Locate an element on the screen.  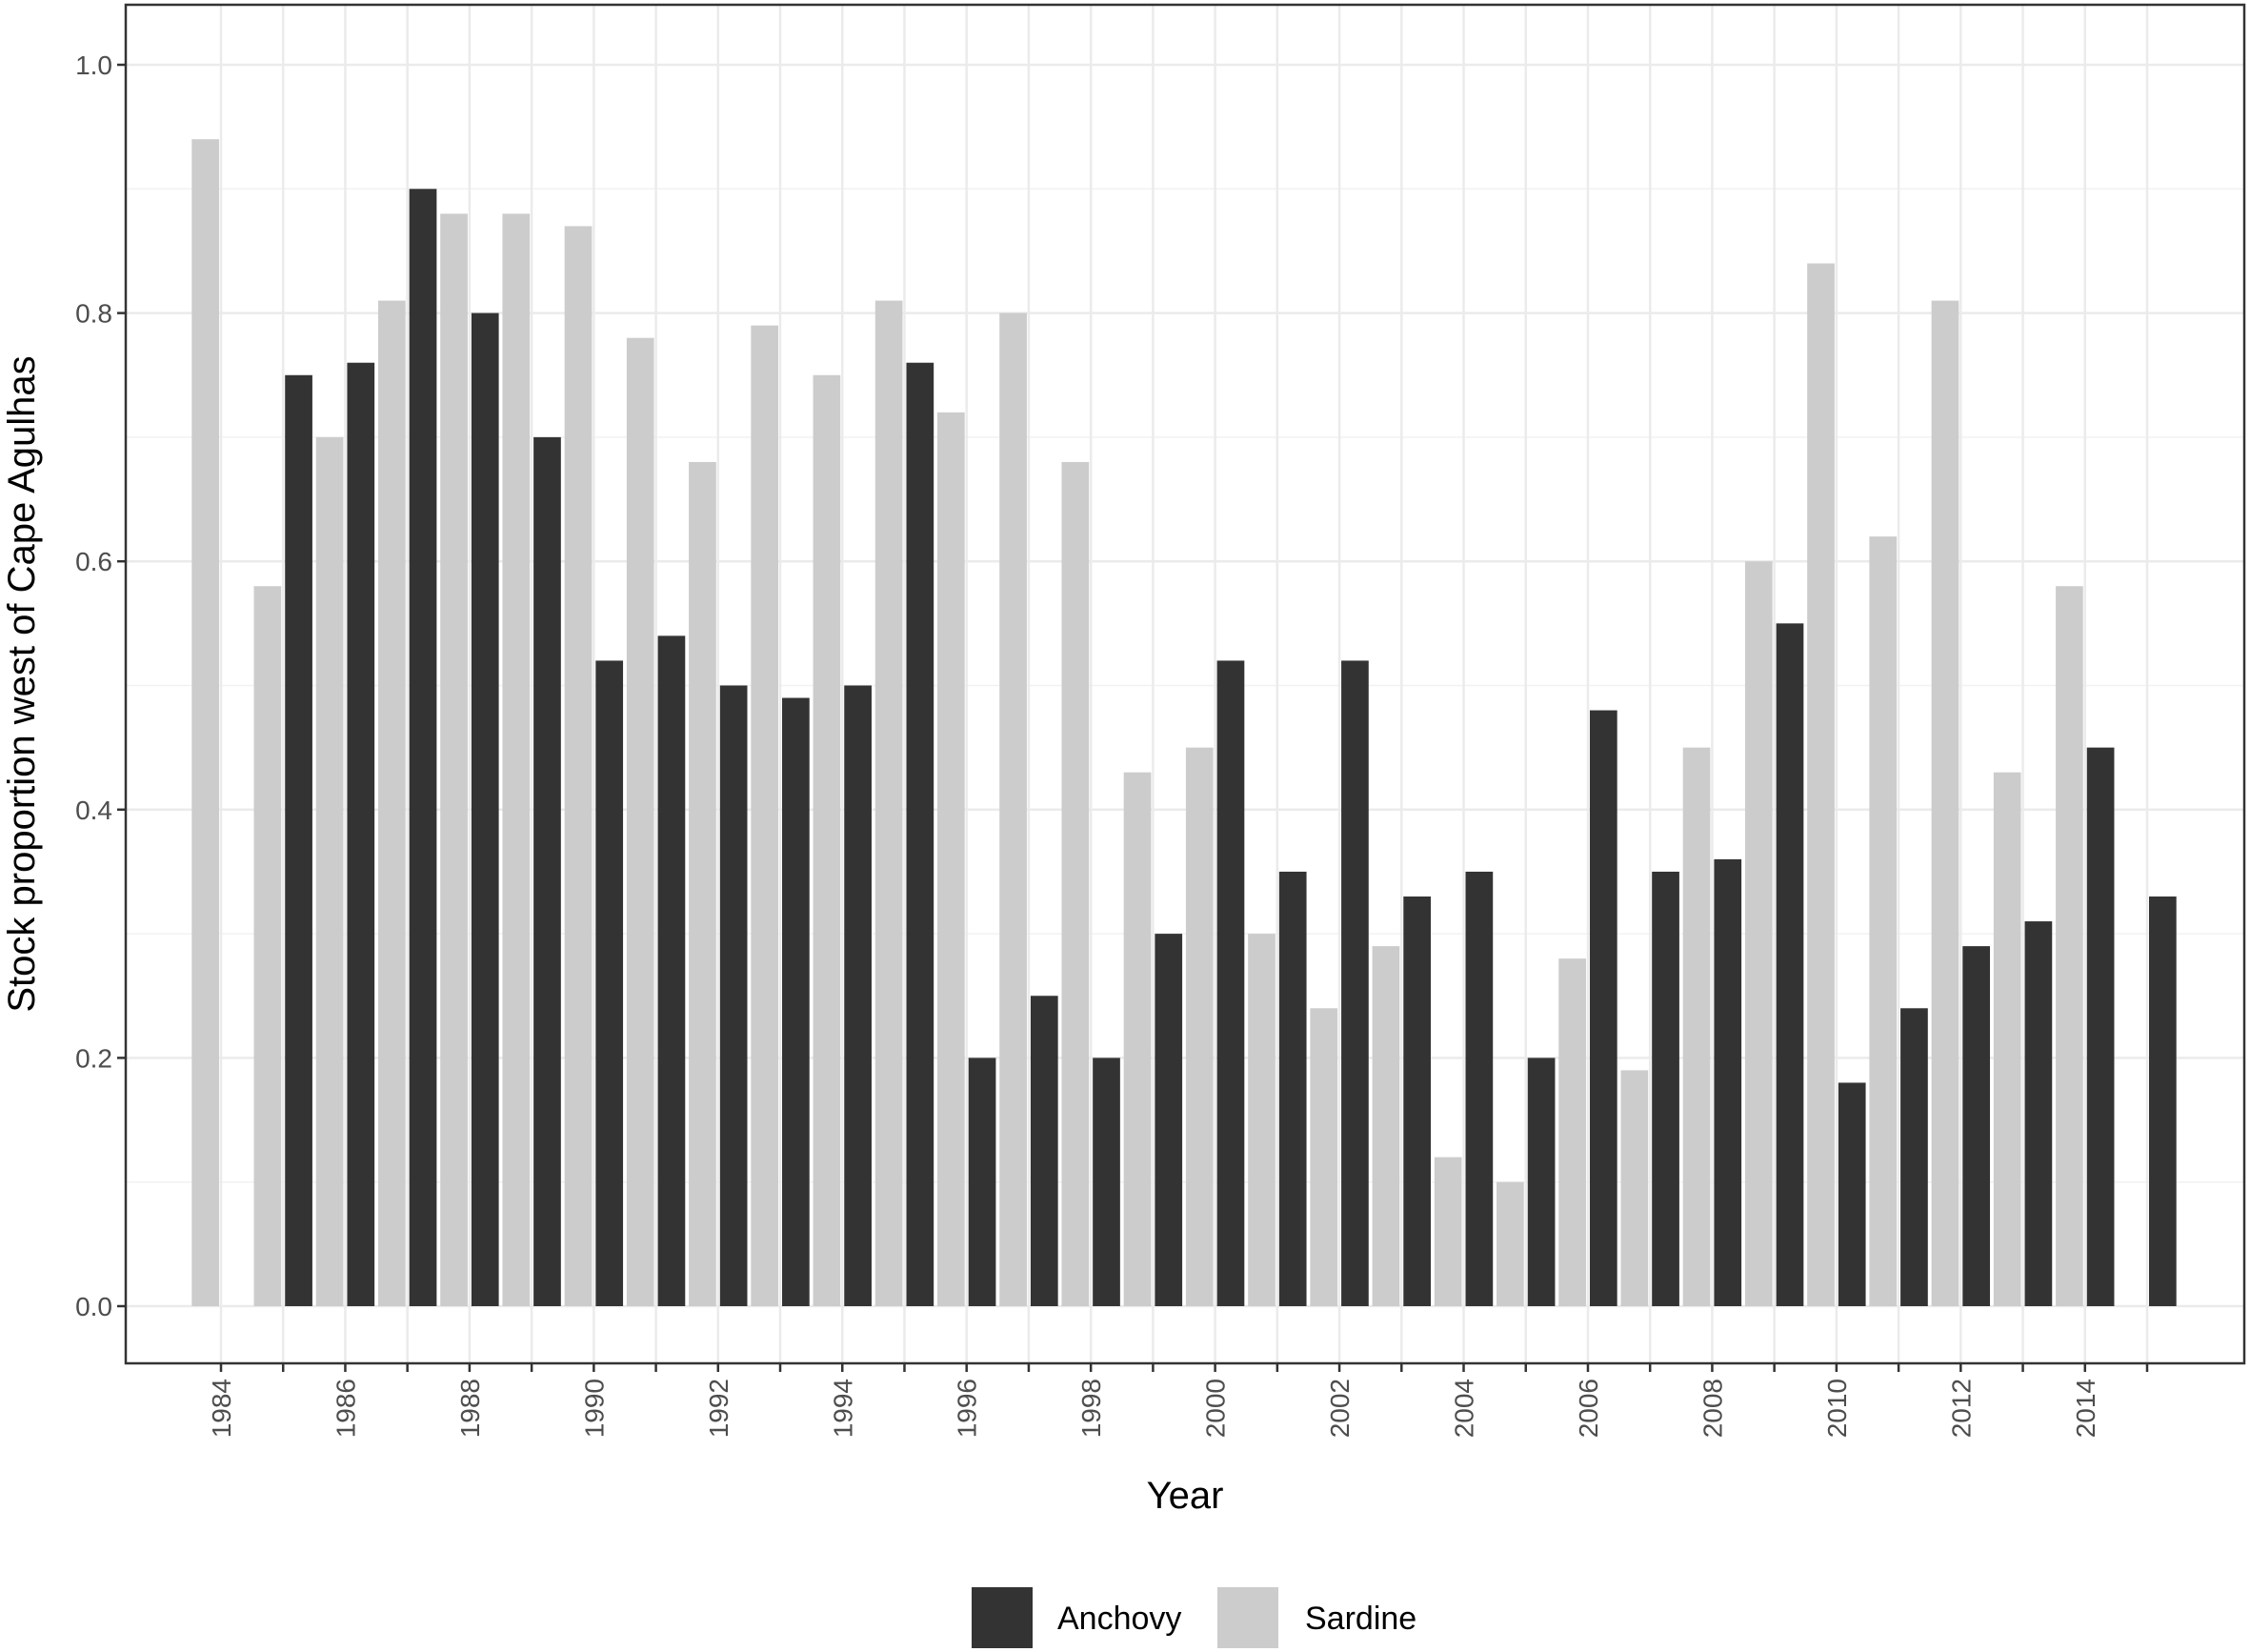
legend-key-anchovy is located at coordinates (1002, 1617).